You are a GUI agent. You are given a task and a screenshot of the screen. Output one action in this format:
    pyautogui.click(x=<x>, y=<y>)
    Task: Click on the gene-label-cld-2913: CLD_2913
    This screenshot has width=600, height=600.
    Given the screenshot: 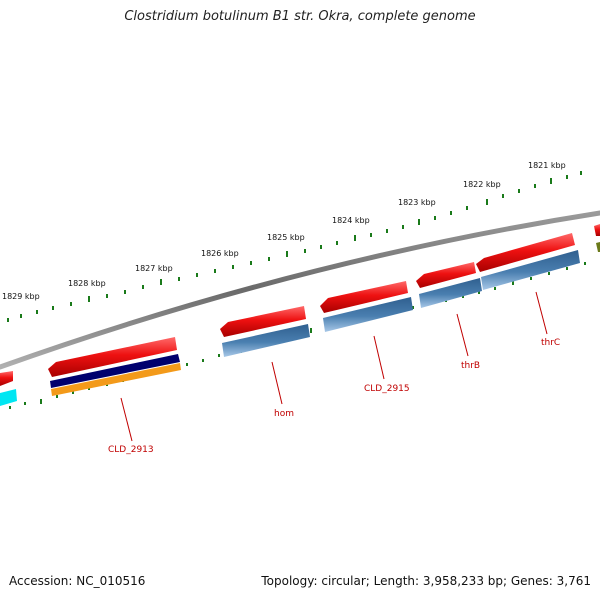 What is the action you would take?
    pyautogui.click(x=131, y=450)
    